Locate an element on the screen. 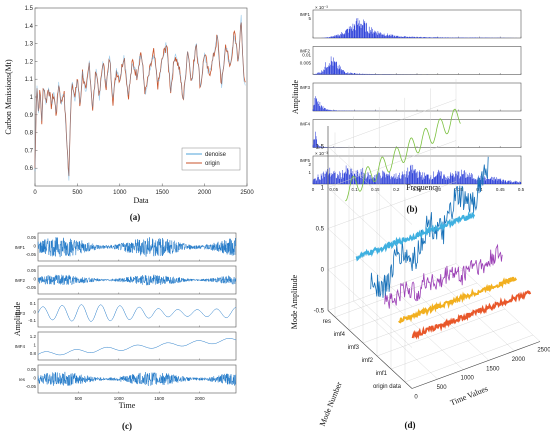  chart-d-mode-tick-label: imf3 is located at coordinates (354, 348).